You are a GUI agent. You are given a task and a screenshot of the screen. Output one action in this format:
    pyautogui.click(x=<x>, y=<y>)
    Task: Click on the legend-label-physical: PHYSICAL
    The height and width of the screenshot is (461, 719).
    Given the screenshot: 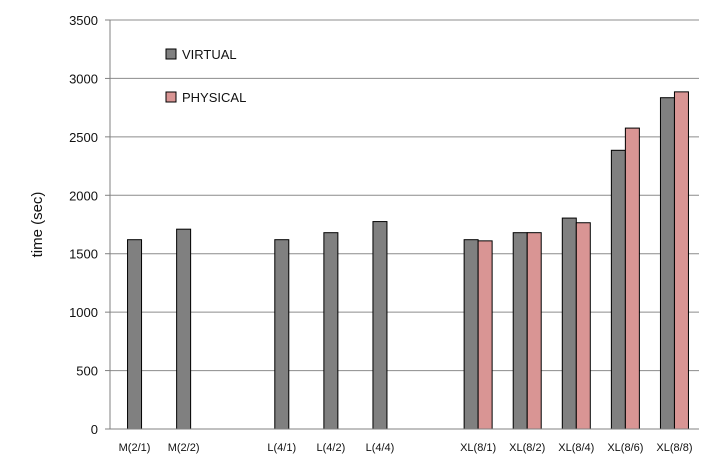 What is the action you would take?
    pyautogui.click(x=214, y=97)
    